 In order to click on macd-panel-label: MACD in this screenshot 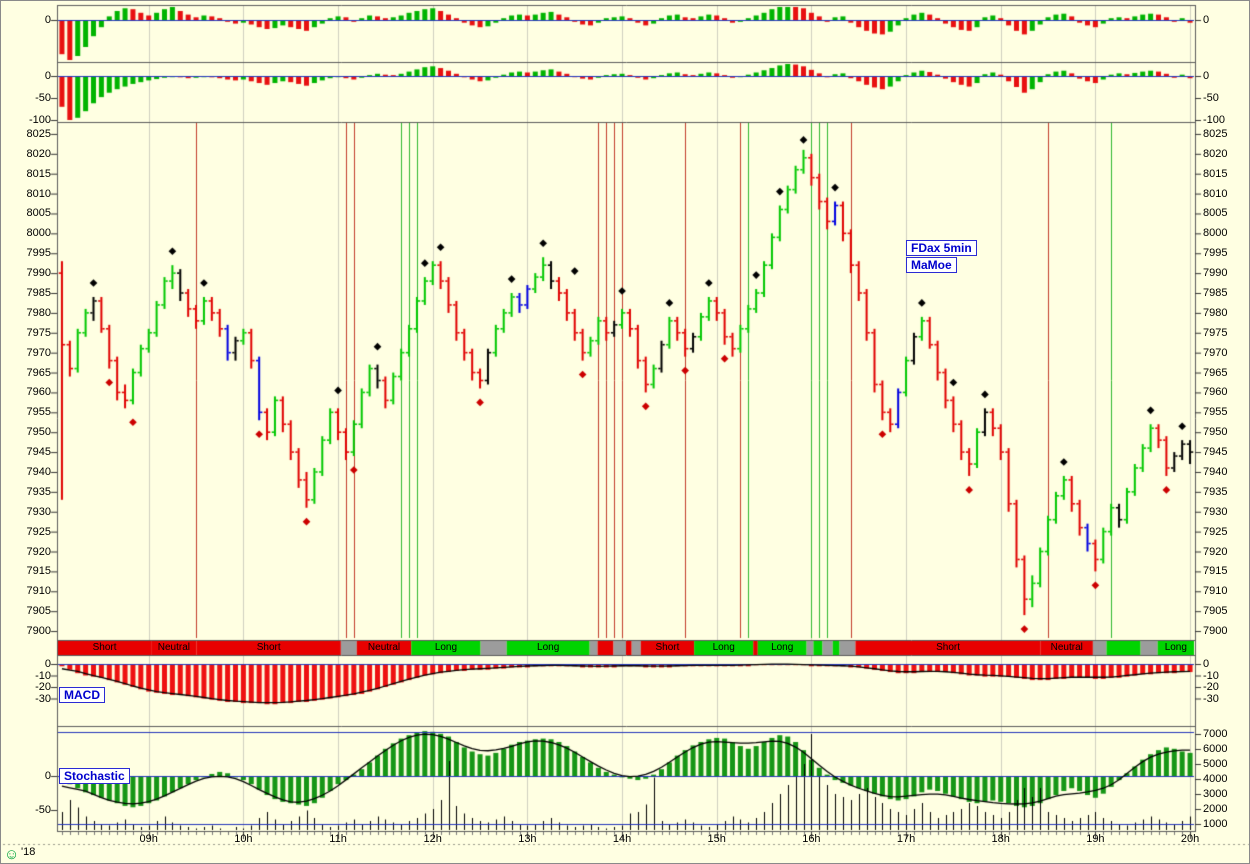, I will do `click(82, 695)`.